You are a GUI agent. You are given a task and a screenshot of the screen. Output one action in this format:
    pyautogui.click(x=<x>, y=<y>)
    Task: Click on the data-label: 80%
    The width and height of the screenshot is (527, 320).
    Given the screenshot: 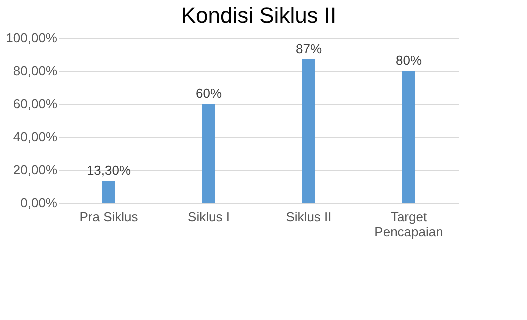 What is the action you would take?
    pyautogui.click(x=409, y=60)
    